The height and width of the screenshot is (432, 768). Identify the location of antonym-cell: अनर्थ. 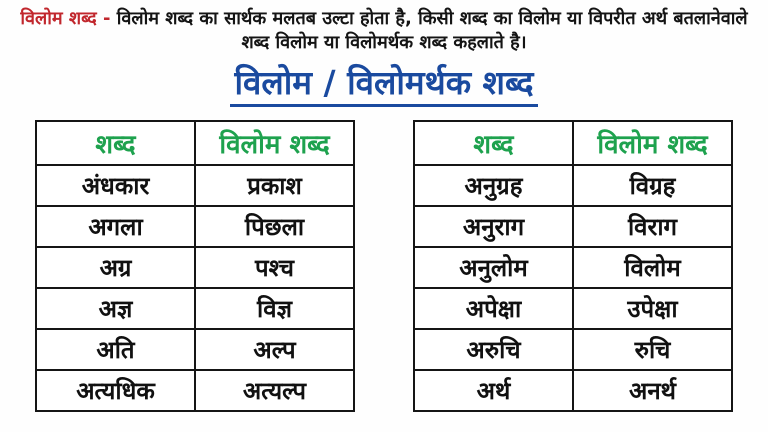
(652, 390).